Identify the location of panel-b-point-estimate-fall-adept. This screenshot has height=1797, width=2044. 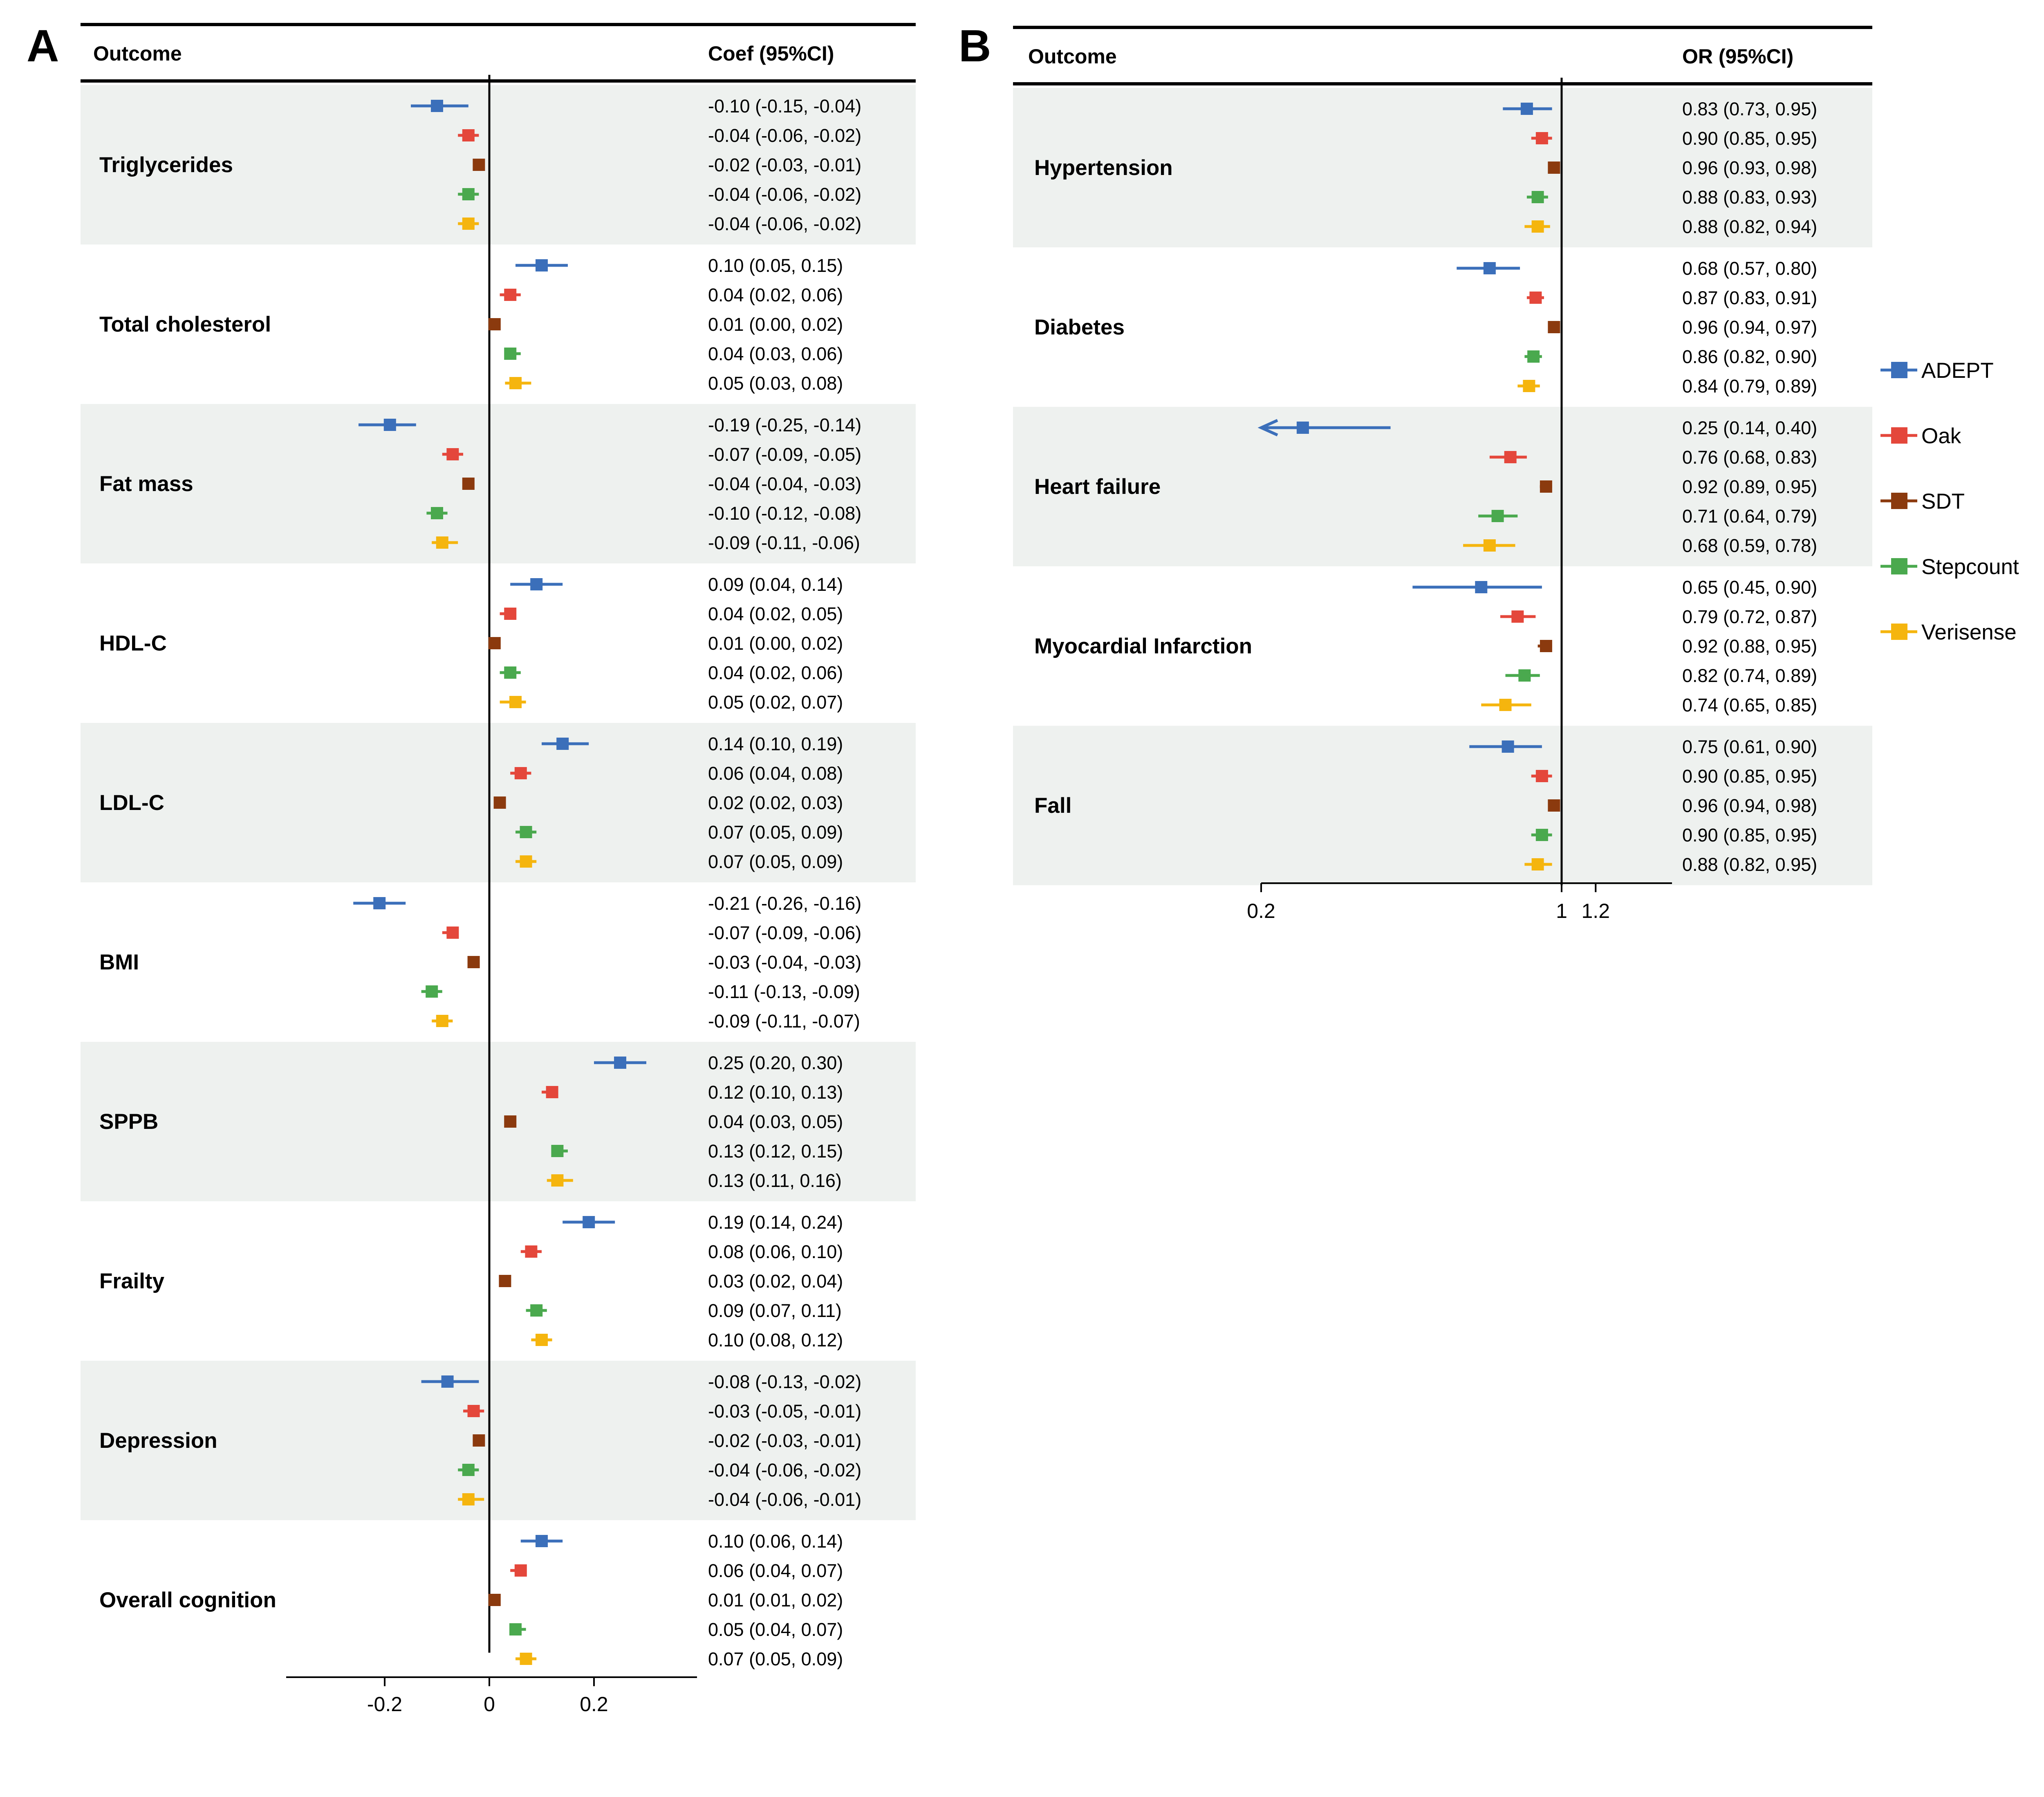
(1508, 746).